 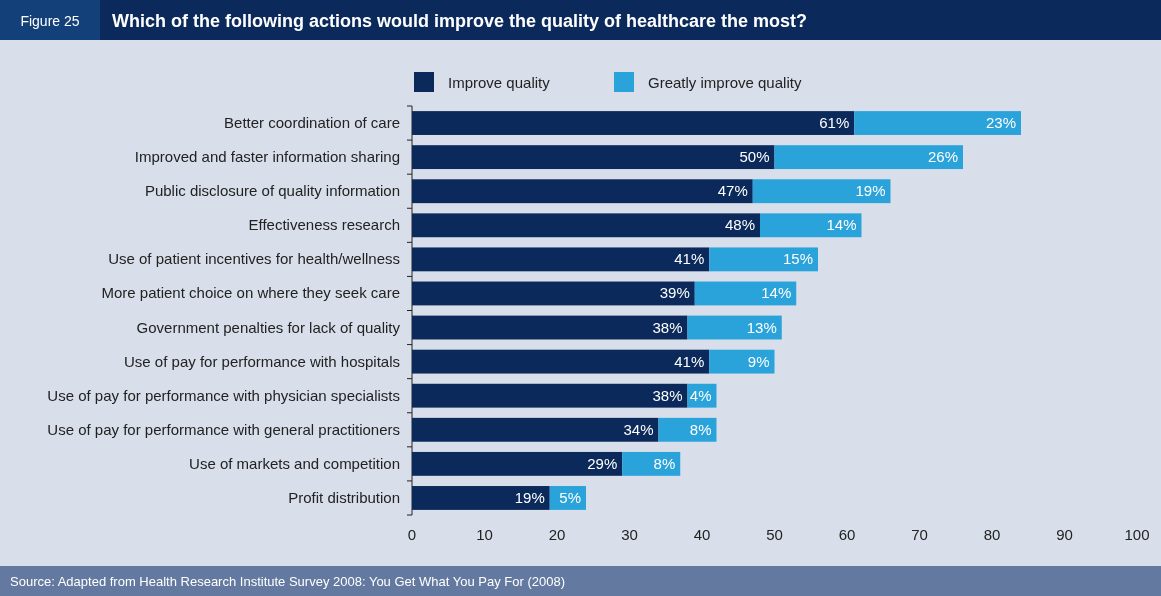 I want to click on data-label: 13%, so click(x=761, y=327).